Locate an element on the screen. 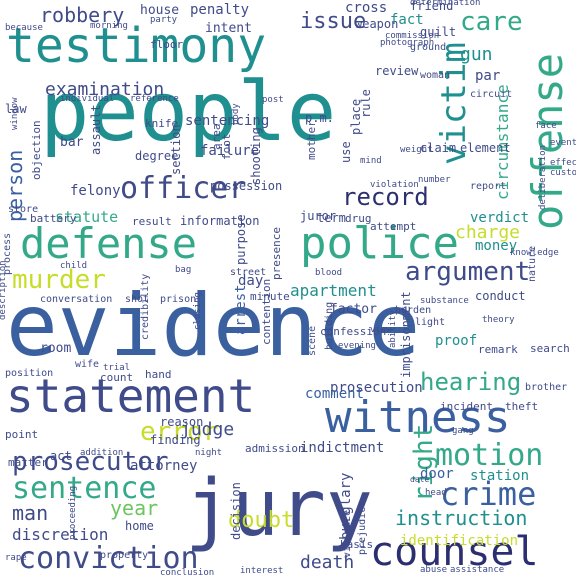  word-identification: identification is located at coordinates (459, 541).